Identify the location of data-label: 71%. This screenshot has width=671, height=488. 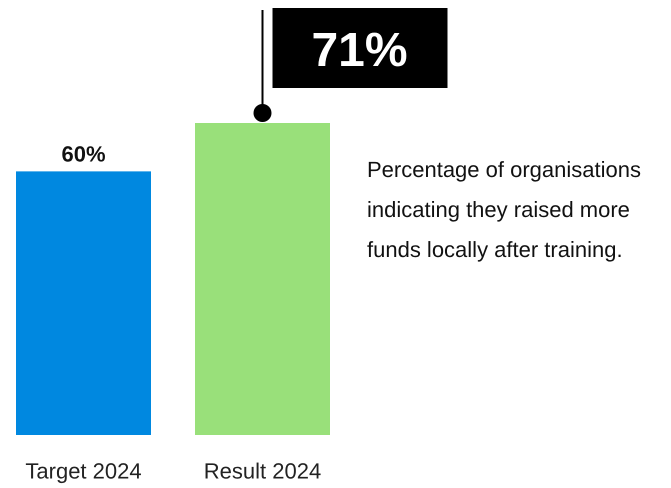
(359, 50).